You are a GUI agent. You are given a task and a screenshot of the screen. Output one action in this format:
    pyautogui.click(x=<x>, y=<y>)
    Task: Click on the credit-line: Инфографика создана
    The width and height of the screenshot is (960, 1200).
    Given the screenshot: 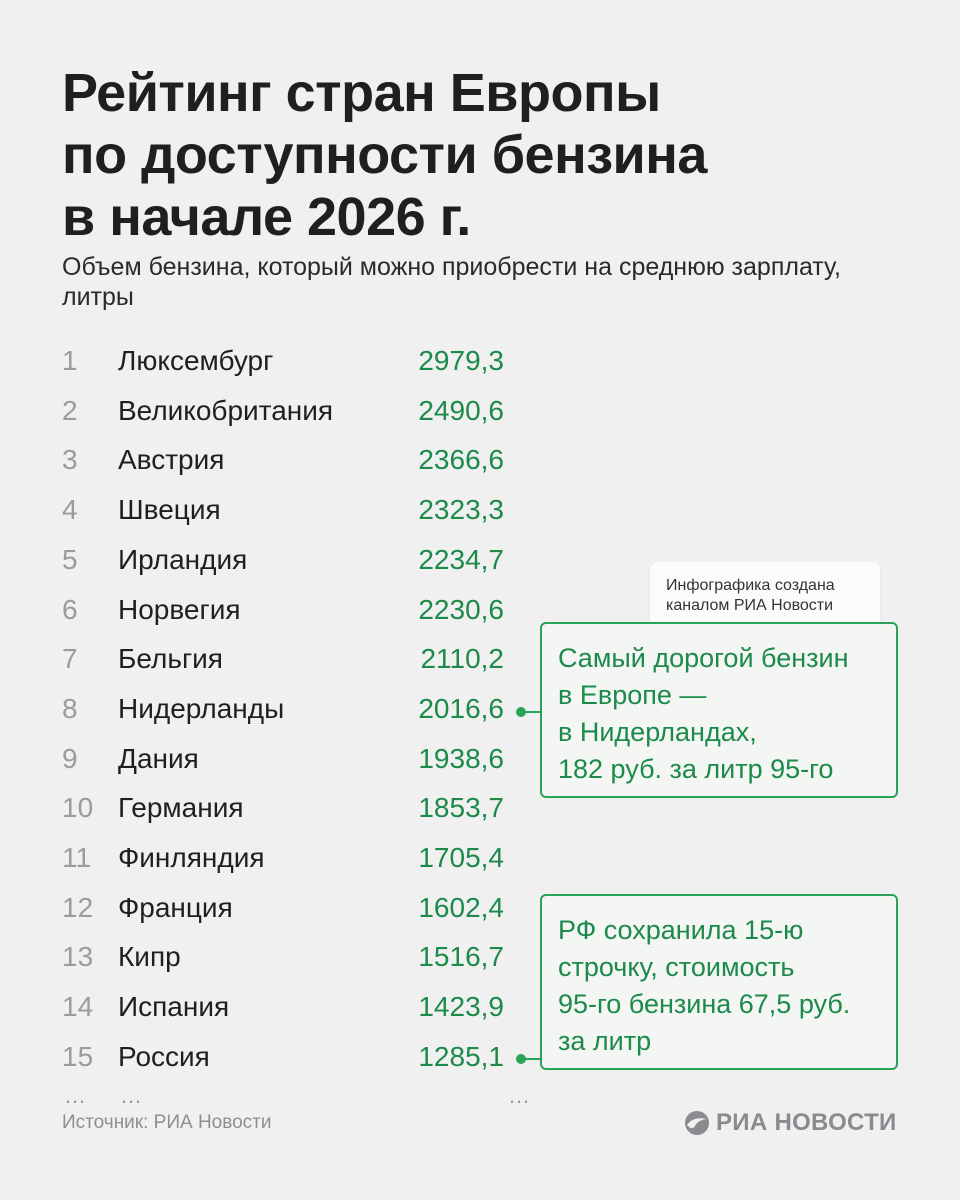 What is the action you would take?
    pyautogui.click(x=750, y=585)
    